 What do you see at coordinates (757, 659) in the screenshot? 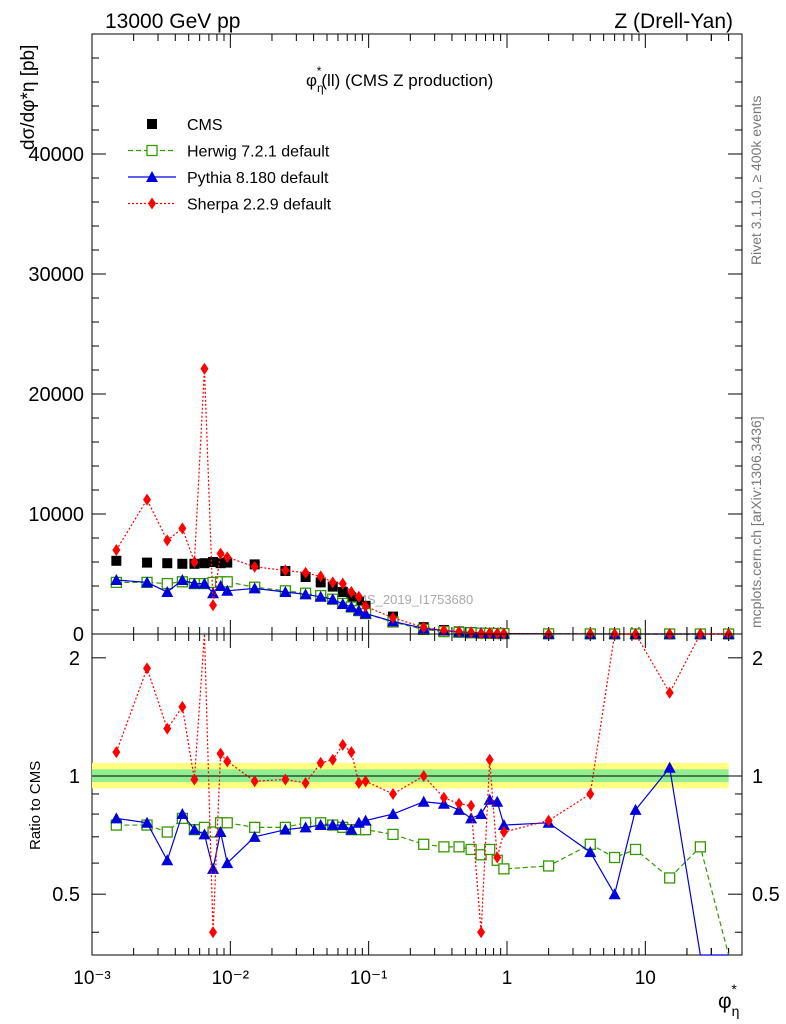
I see `y-tick-label-right: 2` at bounding box center [757, 659].